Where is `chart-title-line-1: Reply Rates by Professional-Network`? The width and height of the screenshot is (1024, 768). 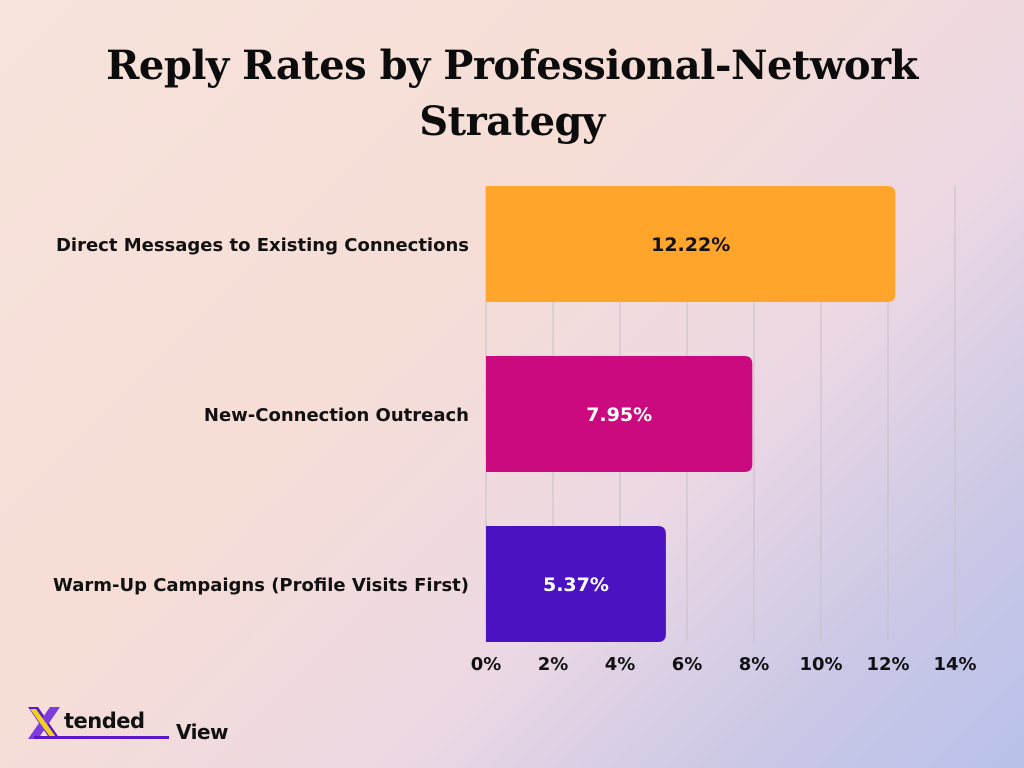
chart-title-line-1: Reply Rates by Professional-Network is located at coordinates (512, 65).